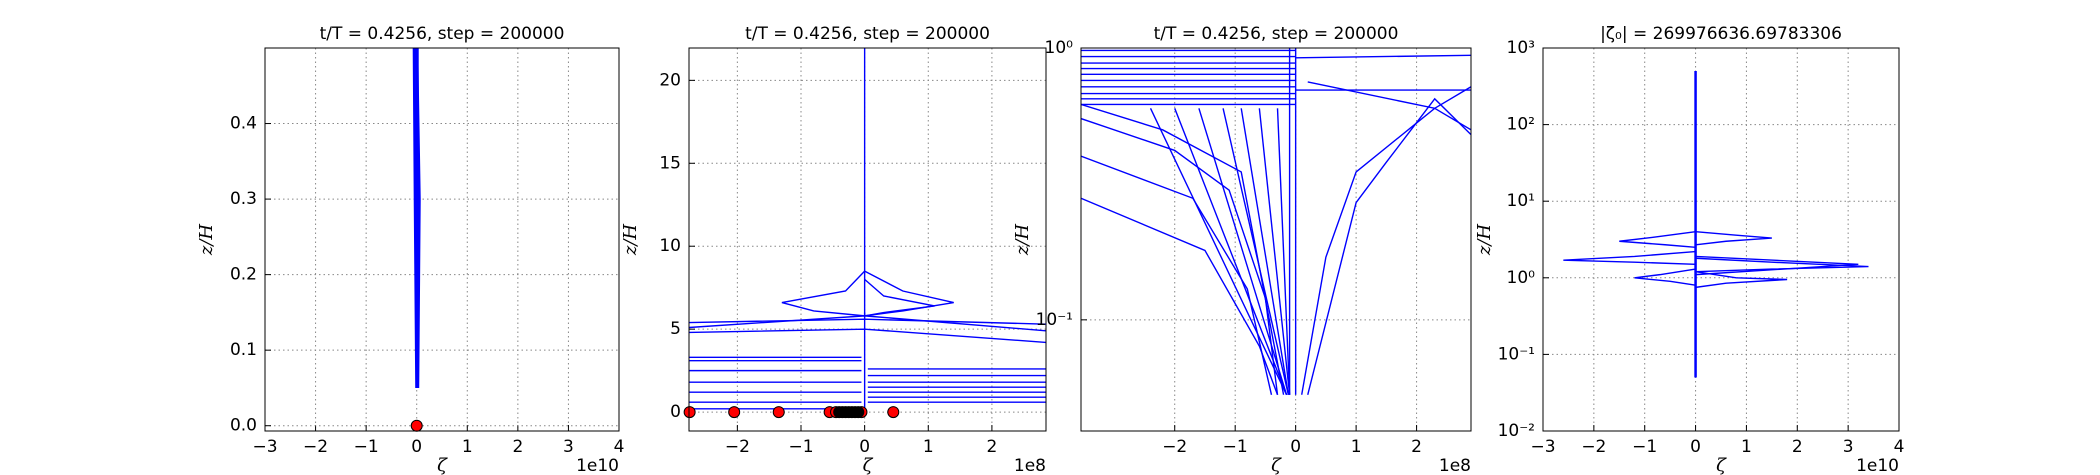 Image resolution: width=2100 pixels, height=475 pixels. Describe the element at coordinates (1516, 431) in the screenshot. I see `y-tick-label: 10⁻²` at that location.